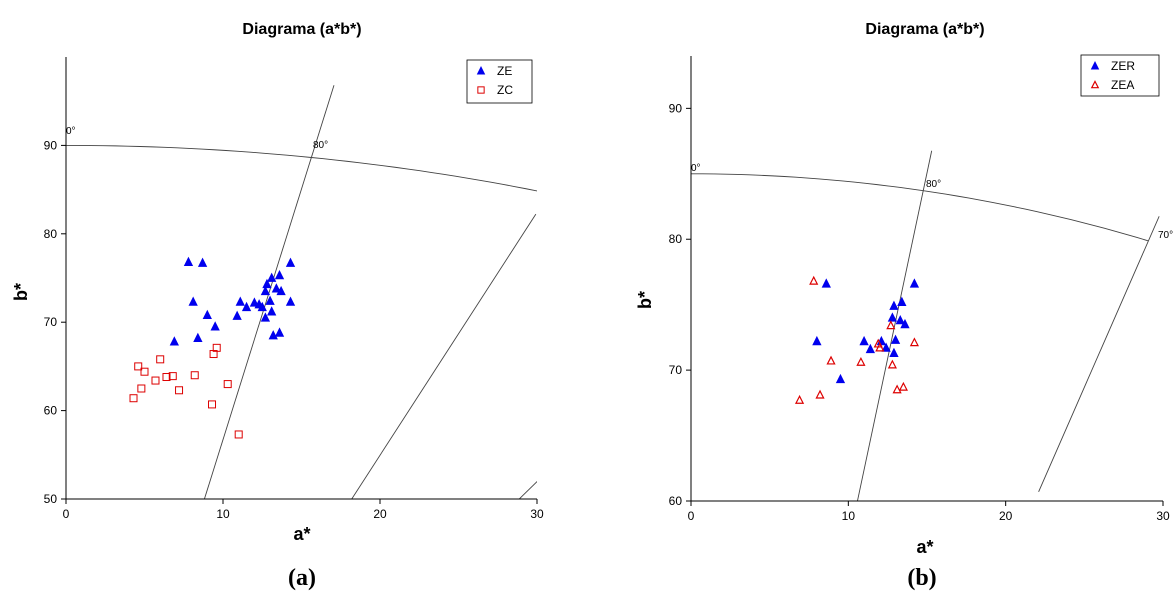 This screenshot has height=603, width=1175. What do you see at coordinates (481, 70) in the screenshot?
I see `chart-a-legend-marker-ze` at bounding box center [481, 70].